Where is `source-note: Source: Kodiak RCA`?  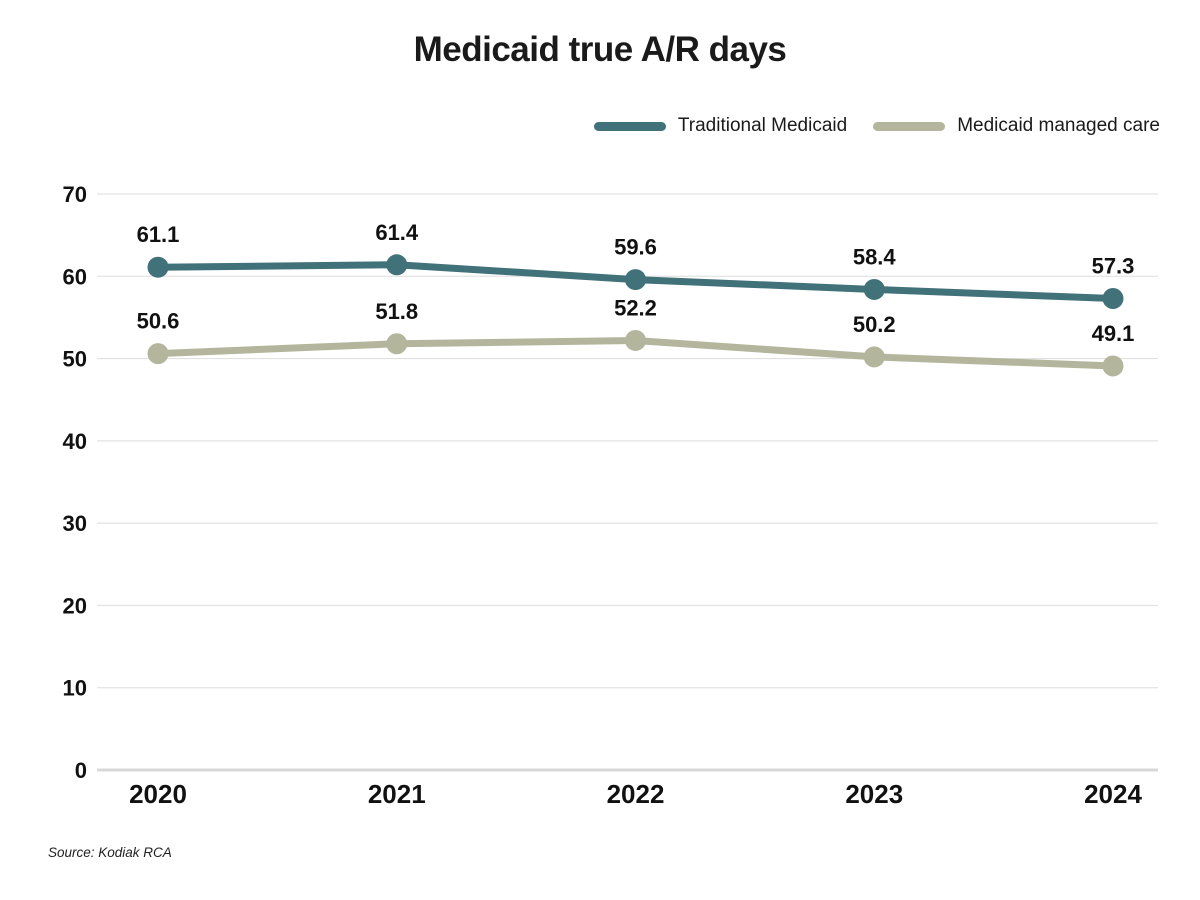 source-note: Source: Kodiak RCA is located at coordinates (110, 852).